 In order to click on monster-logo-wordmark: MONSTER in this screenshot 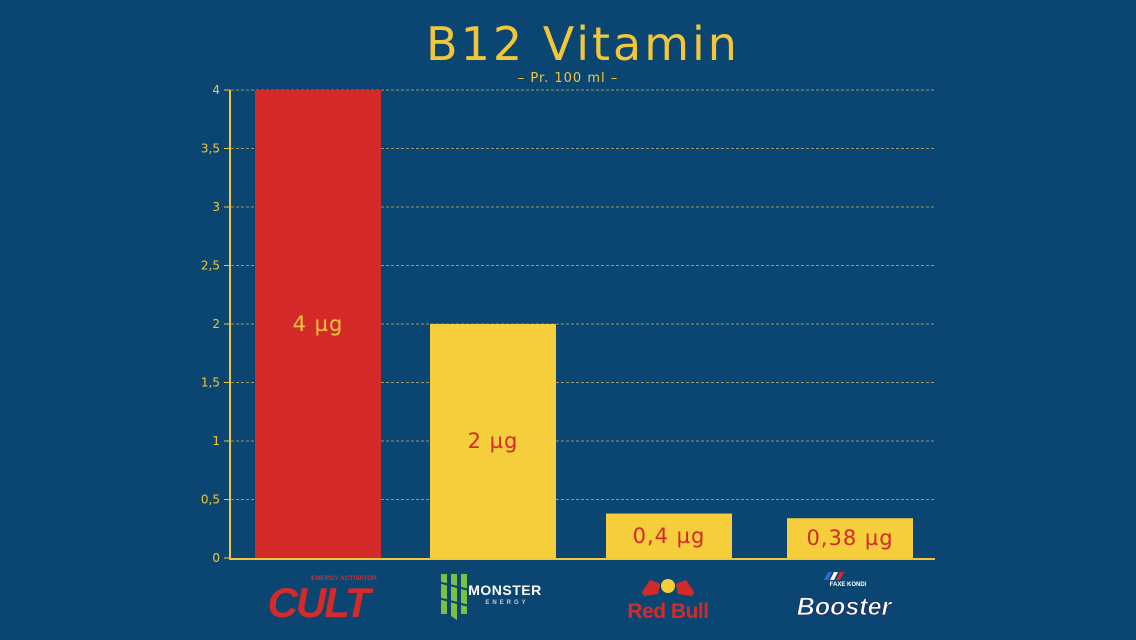, I will do `click(505, 590)`.